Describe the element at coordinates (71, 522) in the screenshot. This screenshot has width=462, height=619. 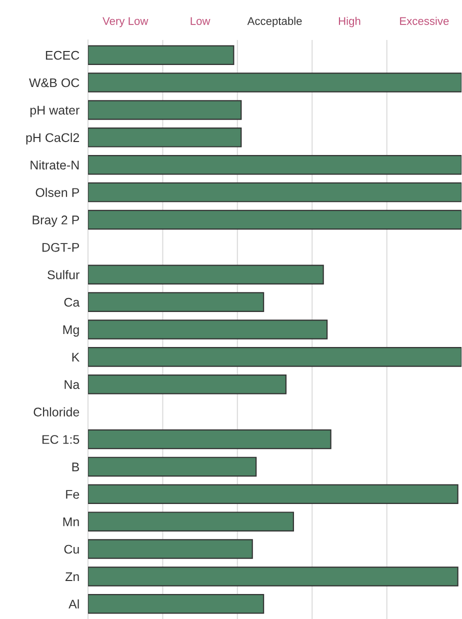
I see `y-tick-label: Mn` at that location.